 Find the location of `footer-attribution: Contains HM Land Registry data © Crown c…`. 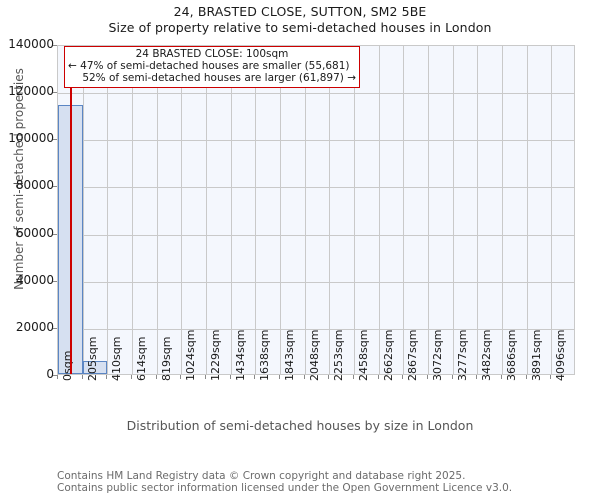

footer-attribution: Contains HM Land Registry data © Crown c… is located at coordinates (322, 482).